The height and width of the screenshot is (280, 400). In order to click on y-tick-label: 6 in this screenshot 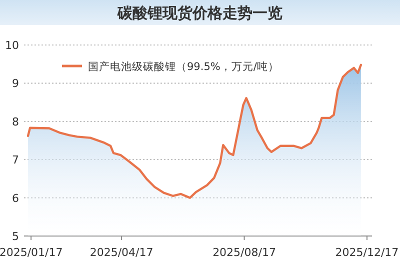, I will do `click(15, 198)`.